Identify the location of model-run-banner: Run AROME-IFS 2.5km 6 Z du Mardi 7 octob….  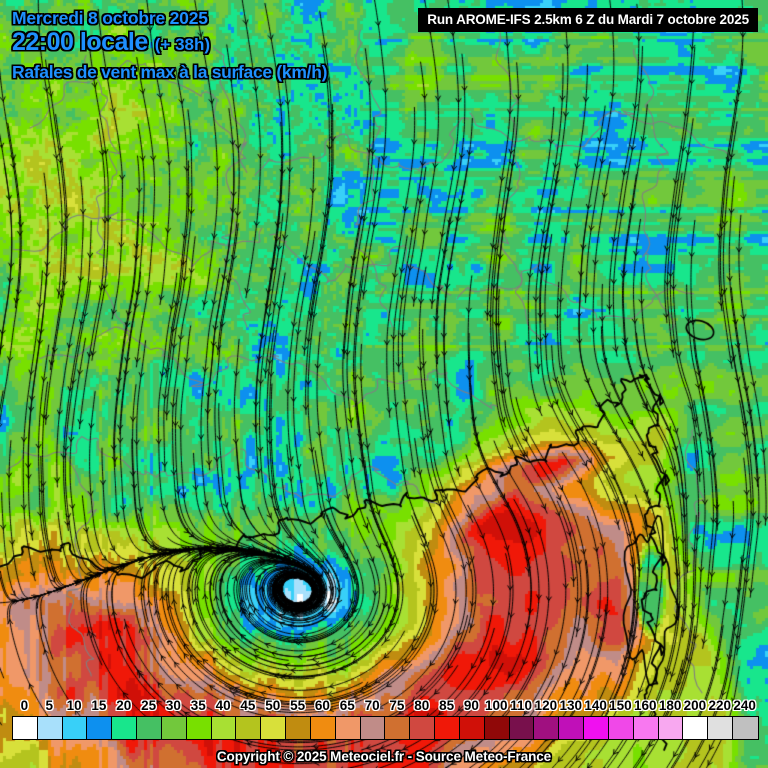
(588, 20).